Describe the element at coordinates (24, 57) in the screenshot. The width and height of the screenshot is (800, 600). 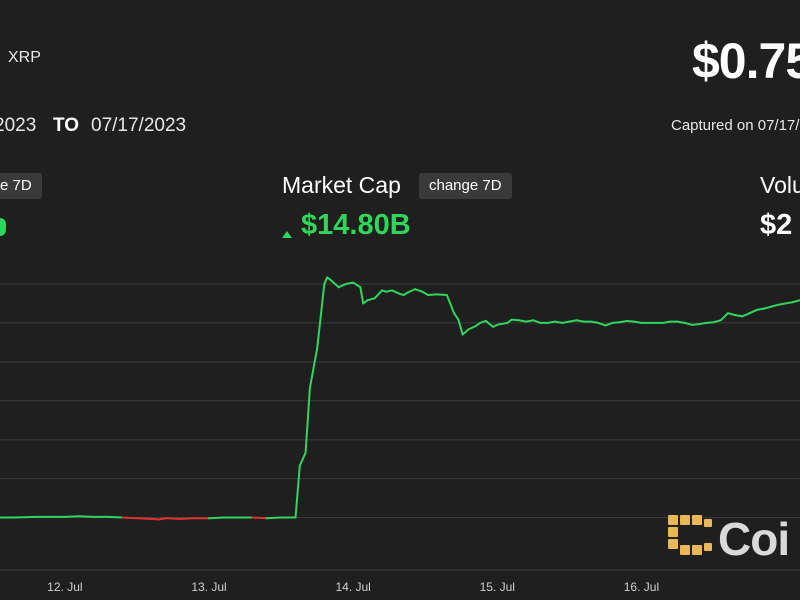
I see `asset-name: XRP` at that location.